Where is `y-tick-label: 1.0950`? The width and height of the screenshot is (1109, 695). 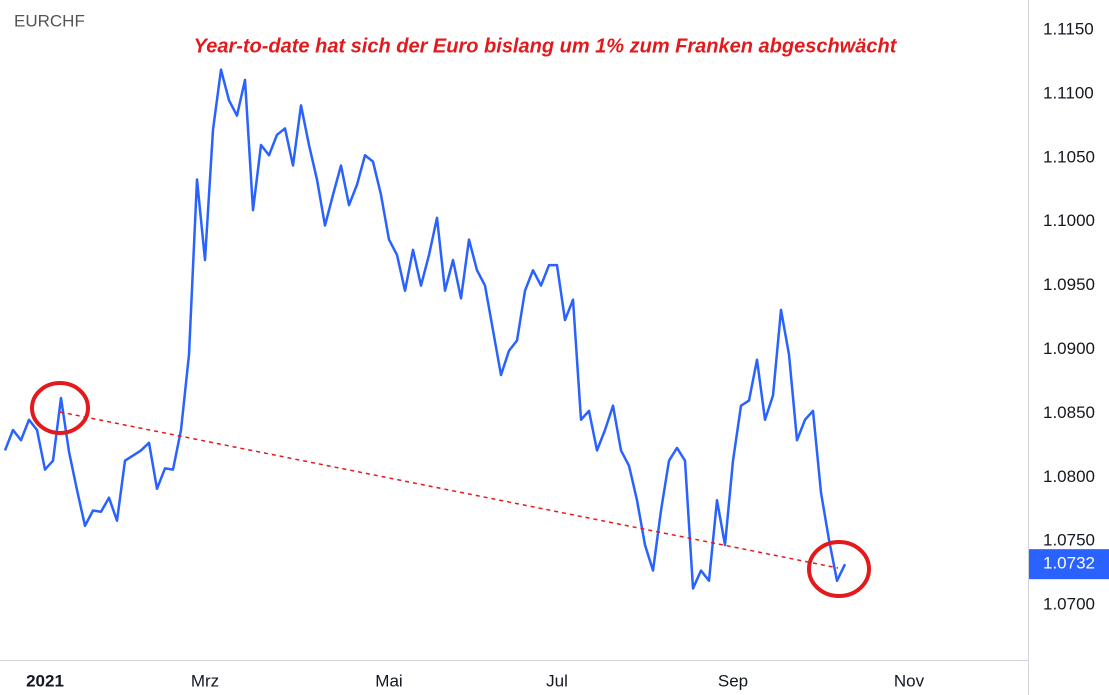
y-tick-label: 1.0950 is located at coordinates (1069, 284).